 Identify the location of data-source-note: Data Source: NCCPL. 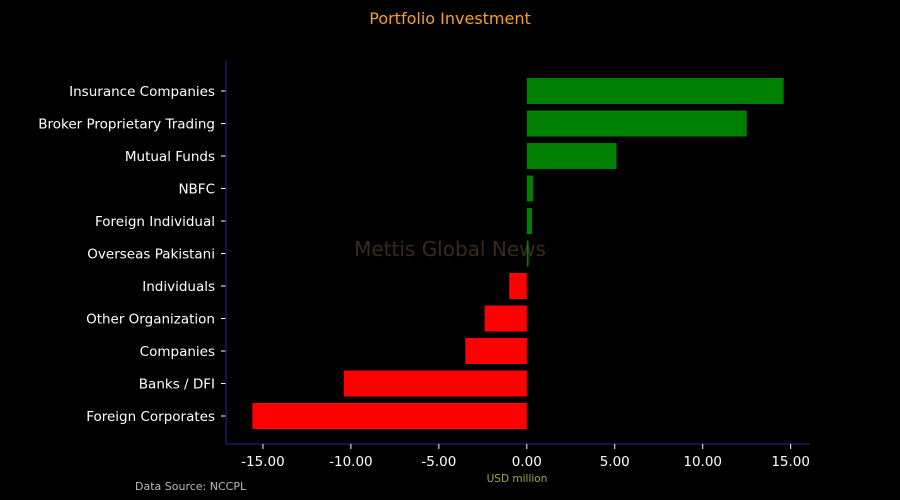
(191, 486).